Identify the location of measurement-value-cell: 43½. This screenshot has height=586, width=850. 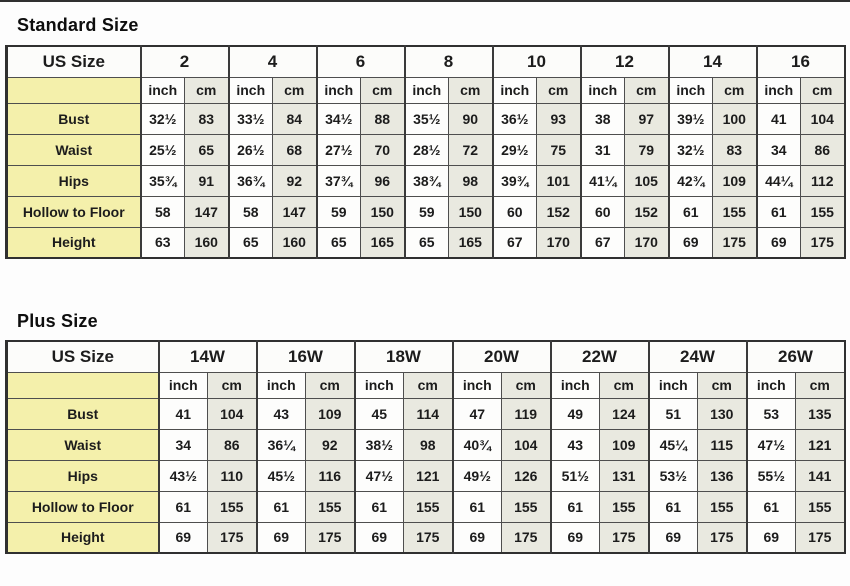
(182, 475).